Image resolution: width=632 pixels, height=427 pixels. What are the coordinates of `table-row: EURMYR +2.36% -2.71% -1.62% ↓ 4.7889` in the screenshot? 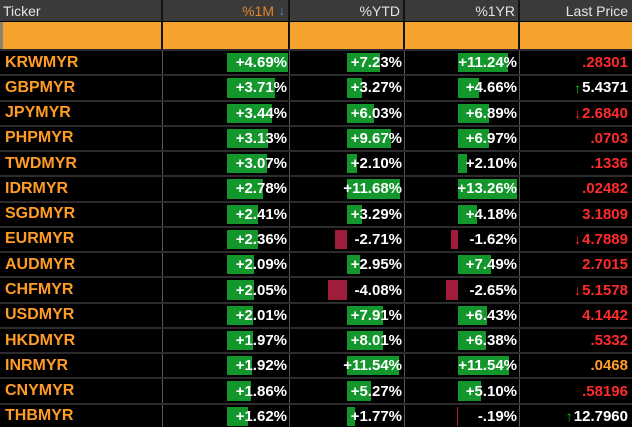 It's located at (316, 238).